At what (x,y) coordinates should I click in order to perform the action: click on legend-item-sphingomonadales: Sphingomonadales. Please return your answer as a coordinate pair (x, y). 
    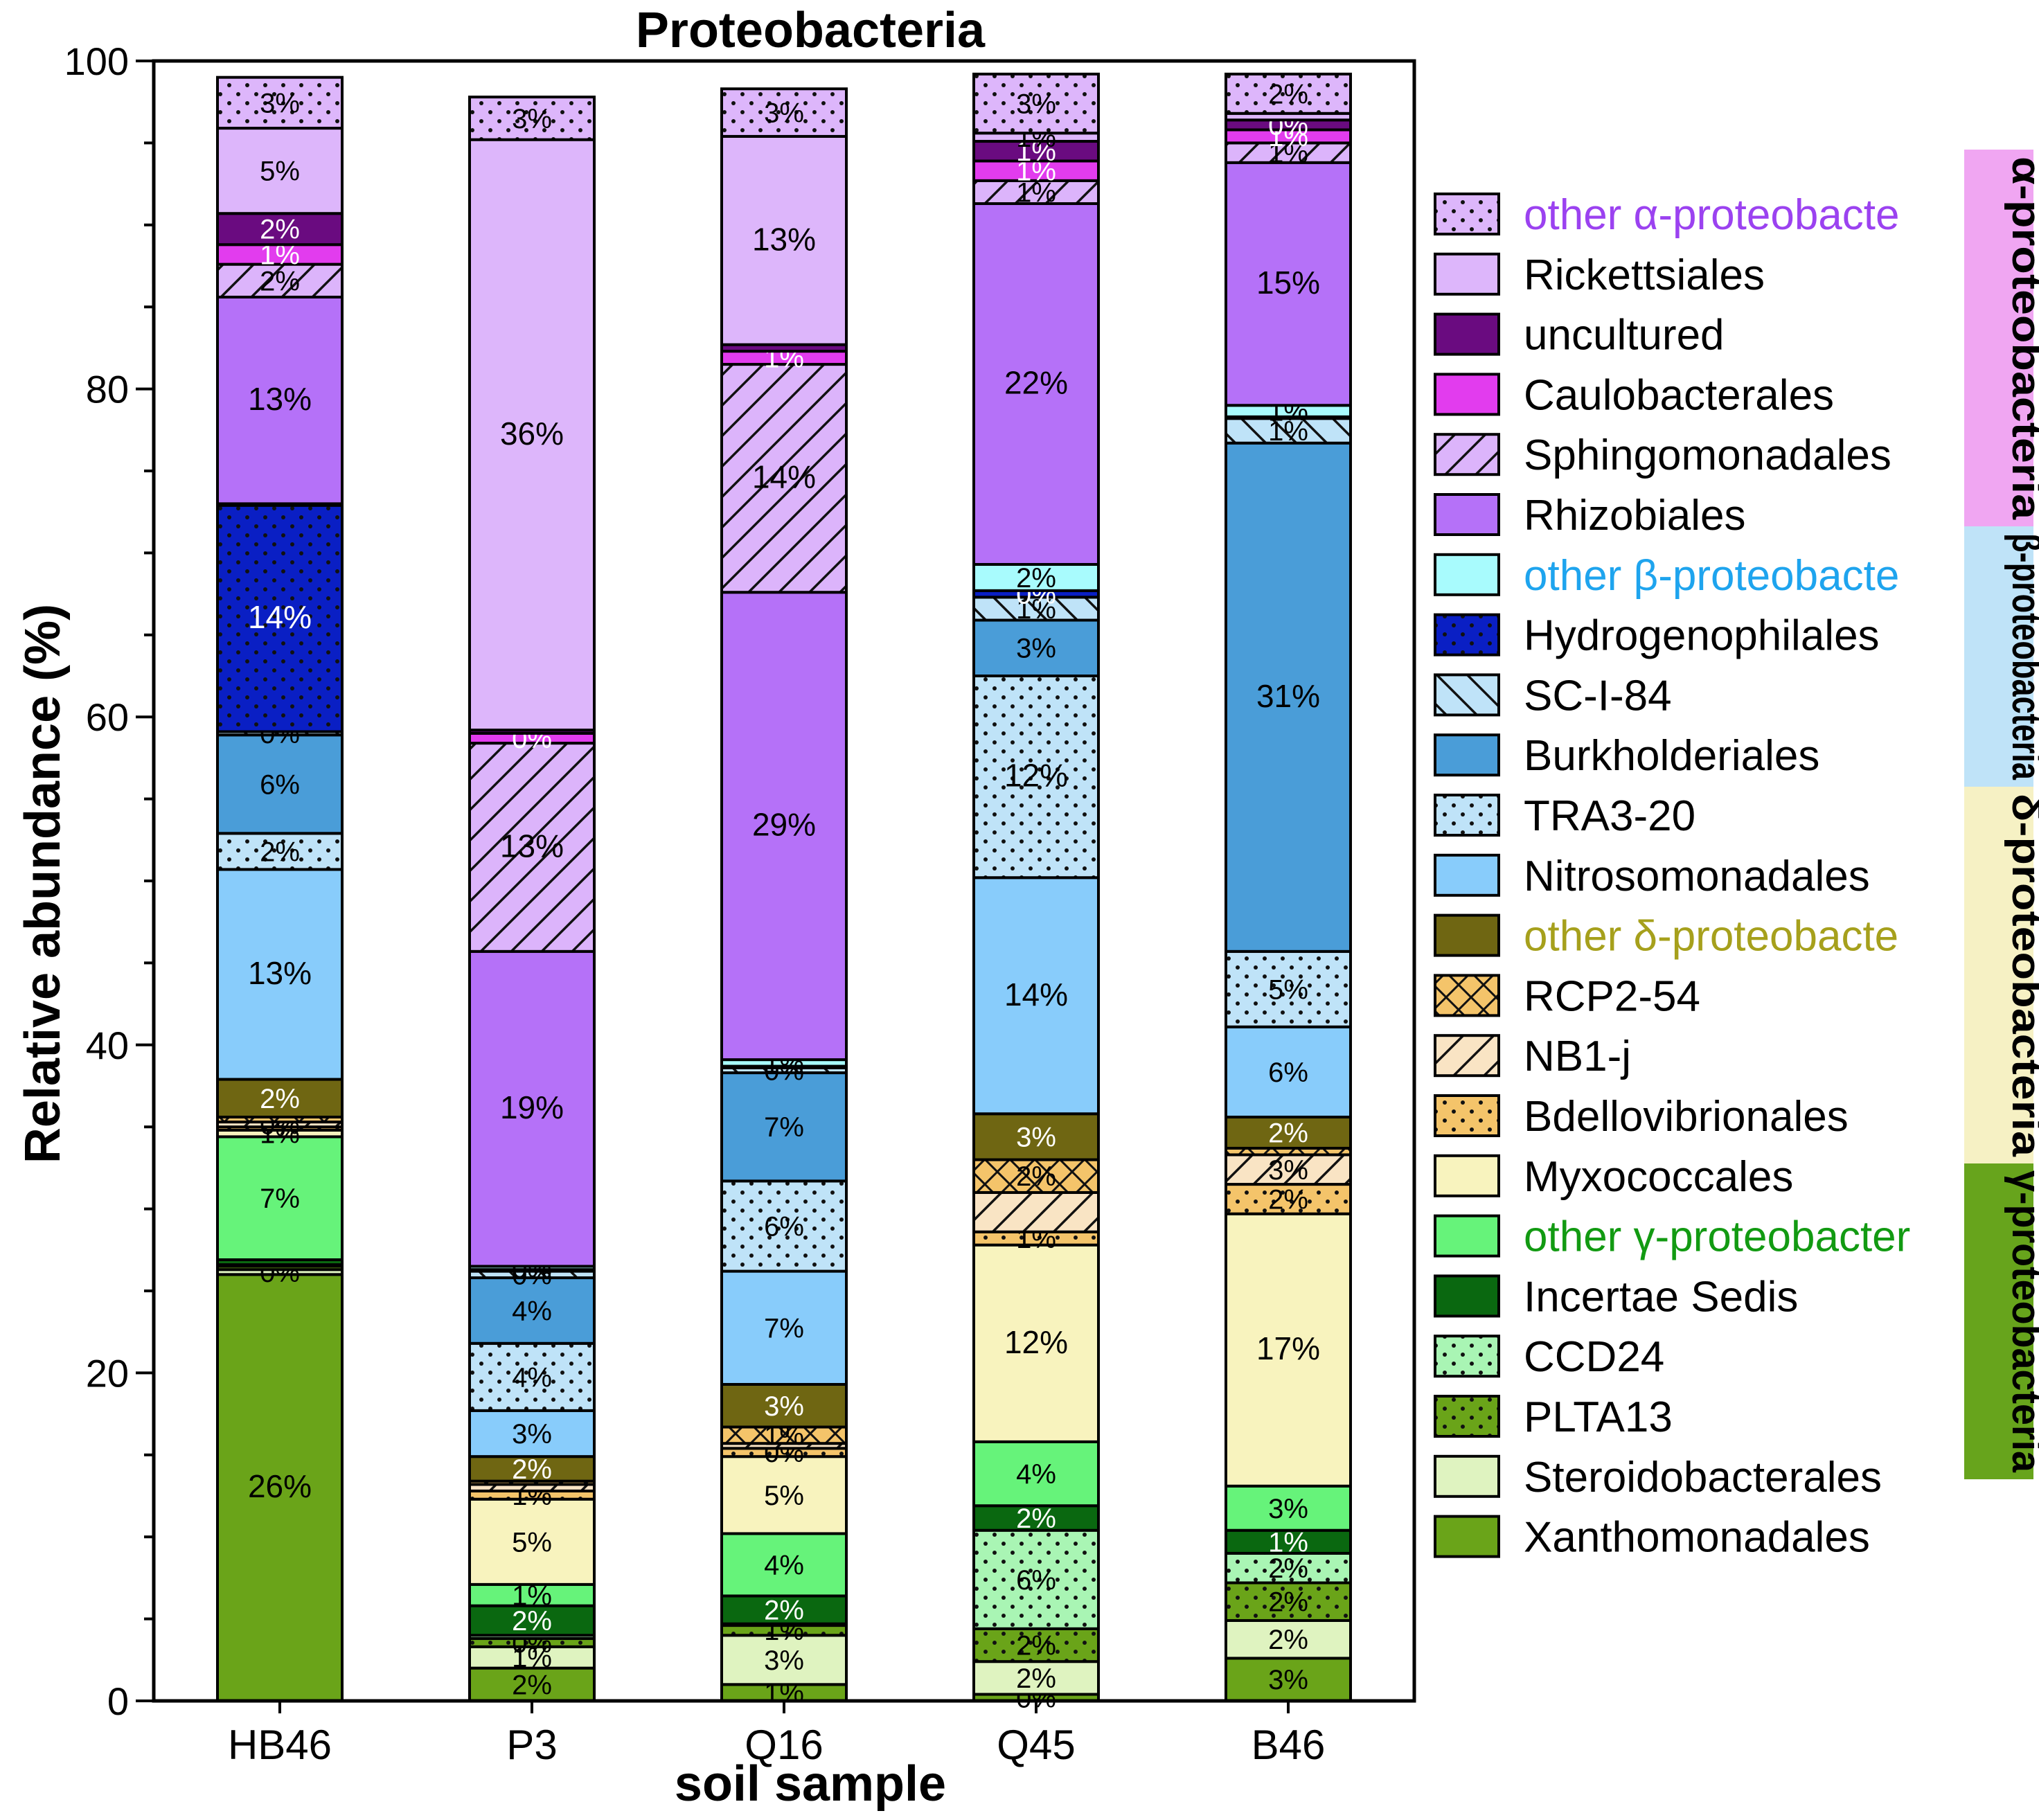
    Looking at the image, I should click on (1663, 455).